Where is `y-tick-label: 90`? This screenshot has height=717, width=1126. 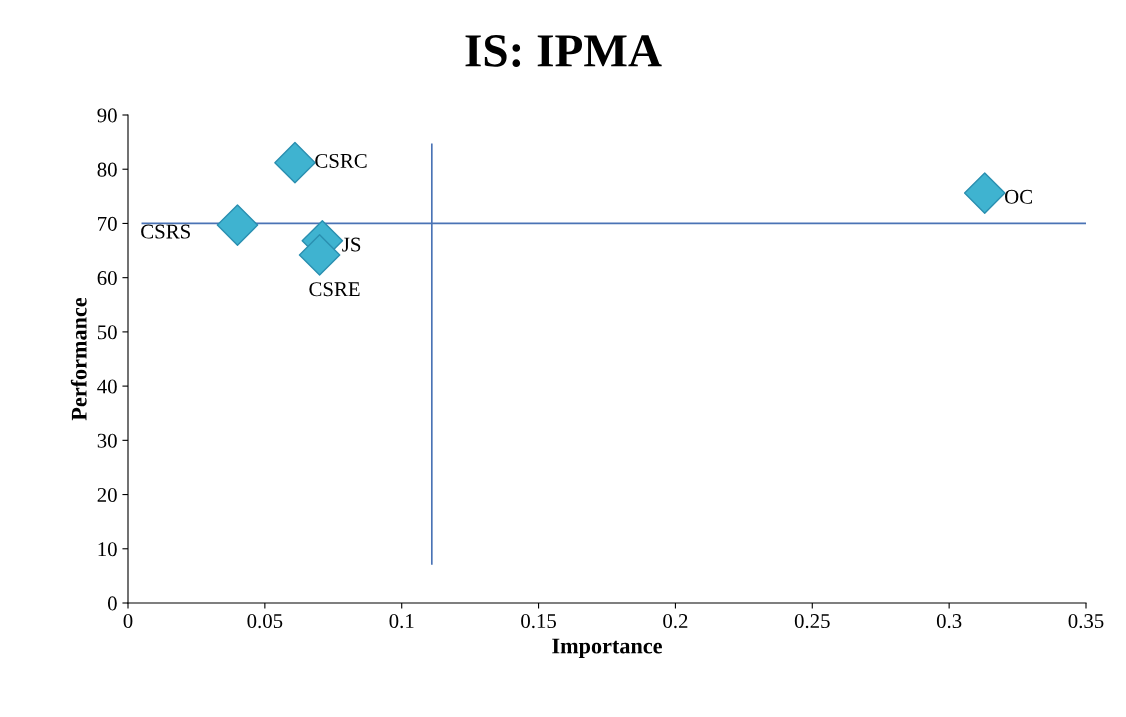
y-tick-label: 90 is located at coordinates (107, 115).